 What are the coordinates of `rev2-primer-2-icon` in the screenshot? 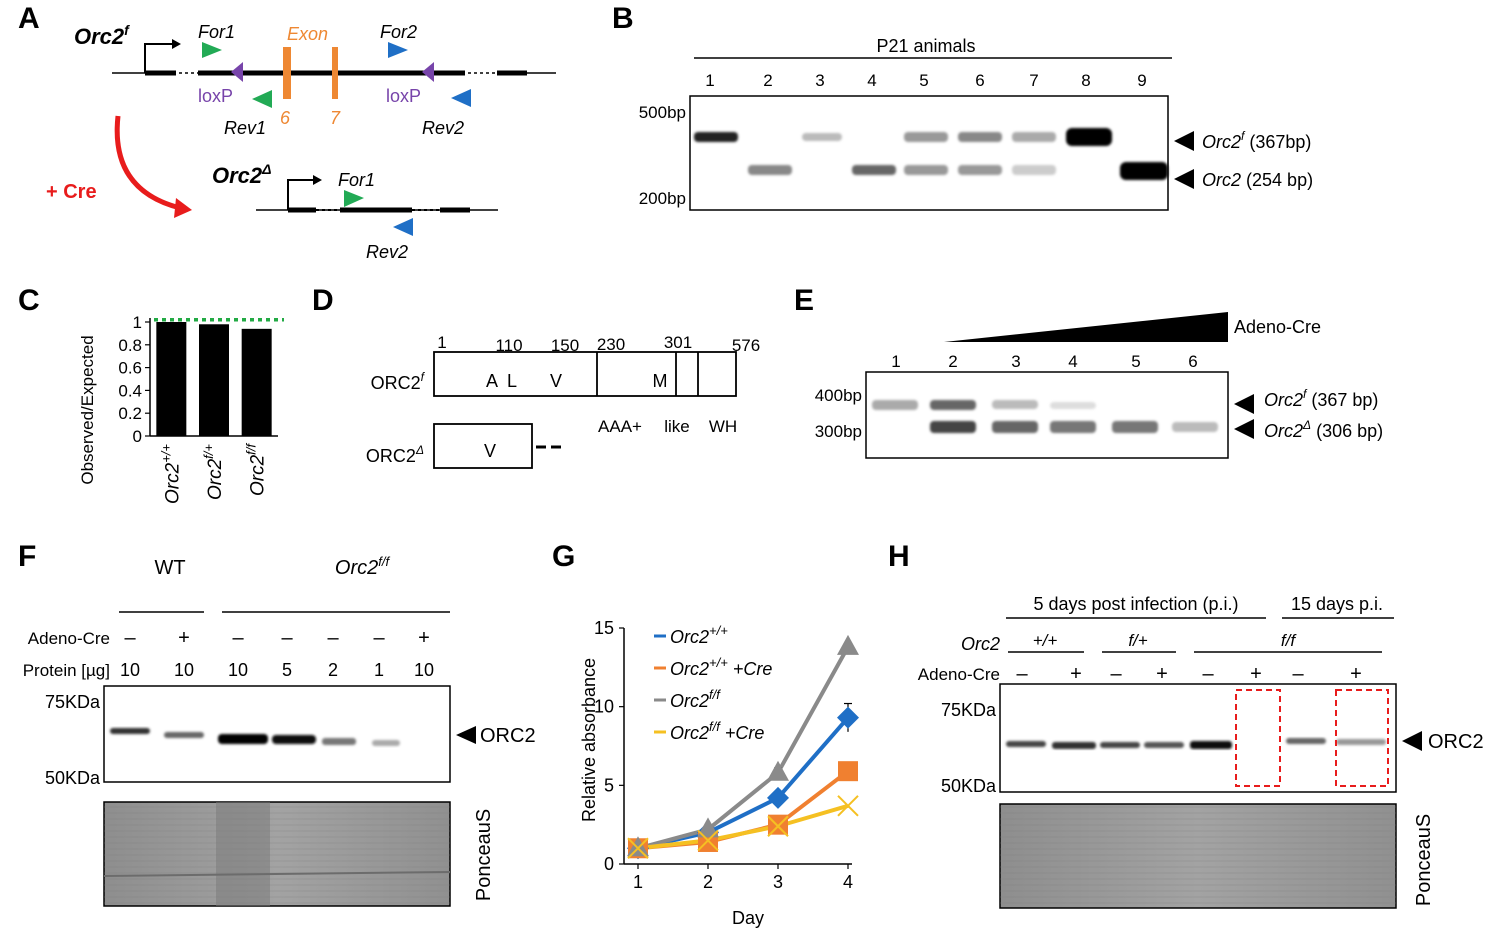 It's located at (403, 227).